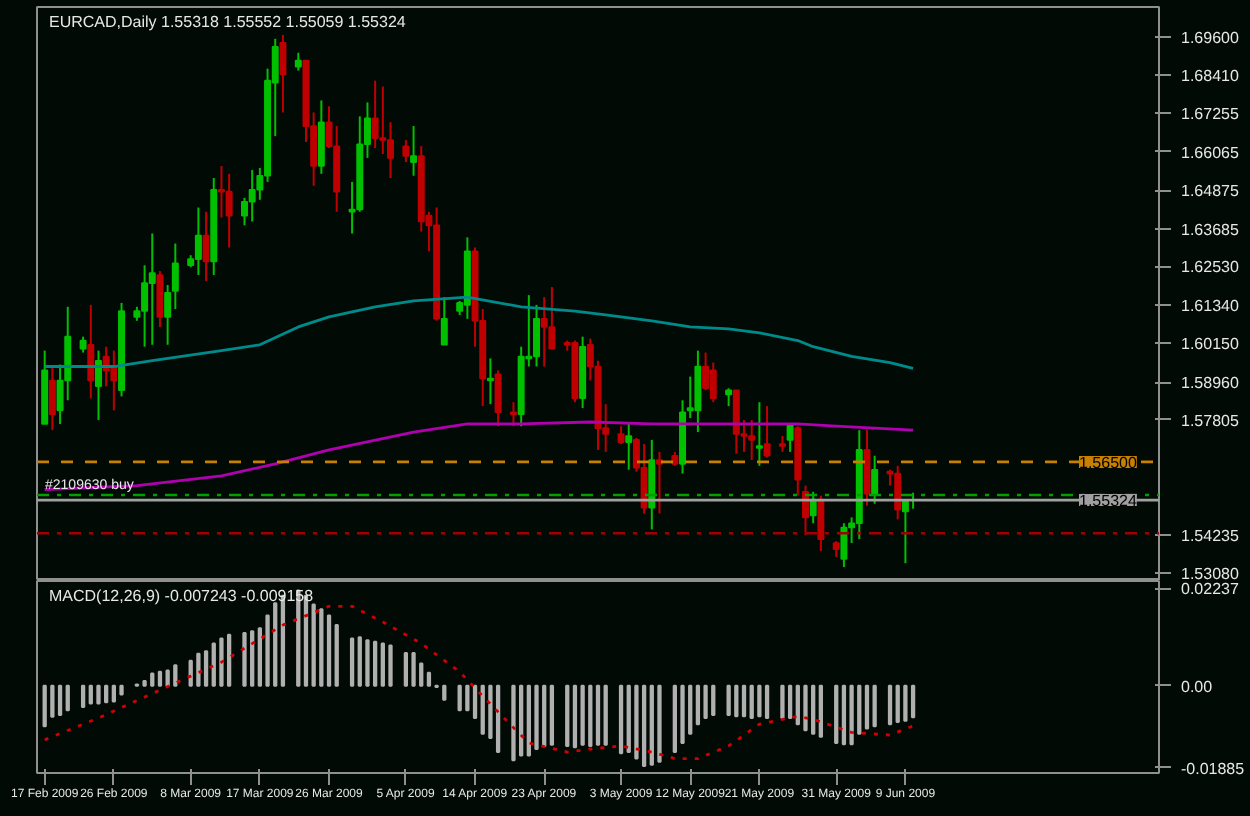 The height and width of the screenshot is (816, 1250). What do you see at coordinates (1210, 589) in the screenshot?
I see `y-tick-label: 0.02237` at bounding box center [1210, 589].